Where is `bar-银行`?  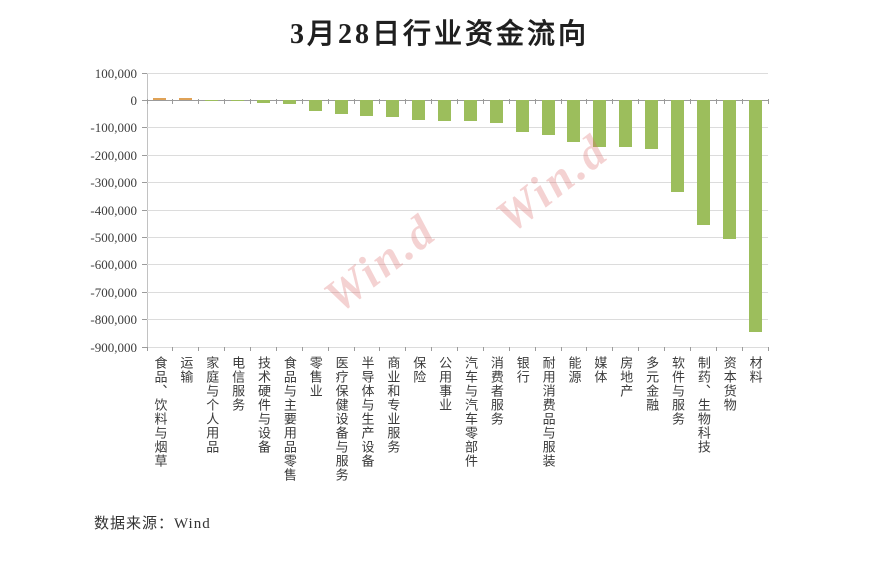
bar-银行 is located at coordinates (522, 116).